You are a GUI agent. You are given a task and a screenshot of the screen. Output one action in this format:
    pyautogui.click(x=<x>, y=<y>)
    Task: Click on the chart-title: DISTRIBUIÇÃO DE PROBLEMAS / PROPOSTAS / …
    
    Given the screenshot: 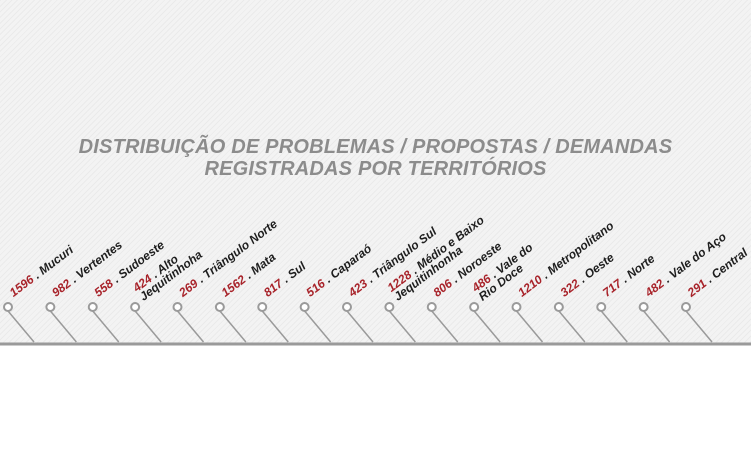 What is the action you would take?
    pyautogui.click(x=375, y=158)
    